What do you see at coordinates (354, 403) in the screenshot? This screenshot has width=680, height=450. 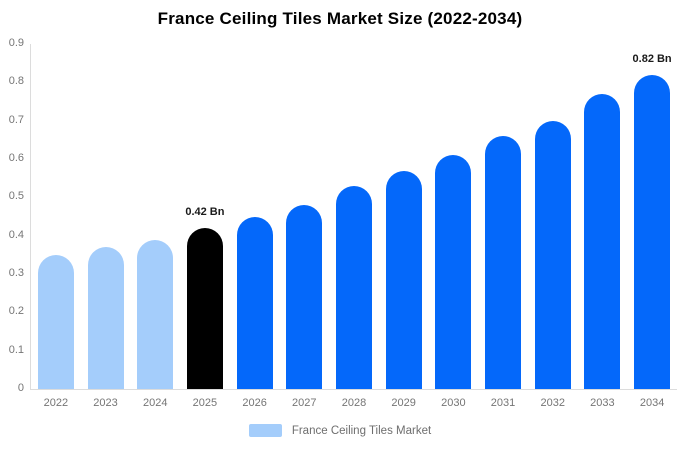 I see `x-axis-label-2028: 2028` at bounding box center [354, 403].